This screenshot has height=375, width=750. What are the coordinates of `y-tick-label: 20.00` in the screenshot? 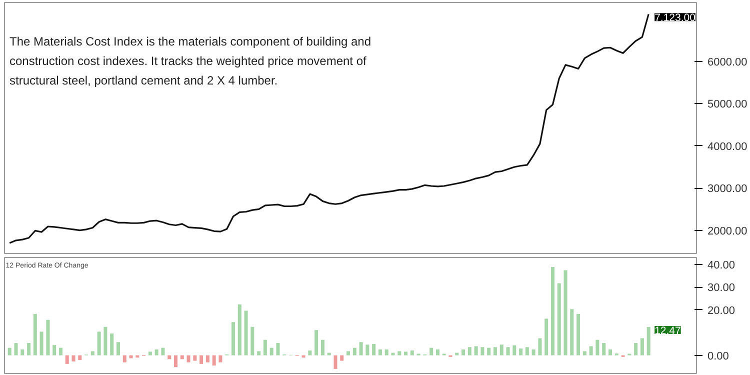 It's located at (722, 310).